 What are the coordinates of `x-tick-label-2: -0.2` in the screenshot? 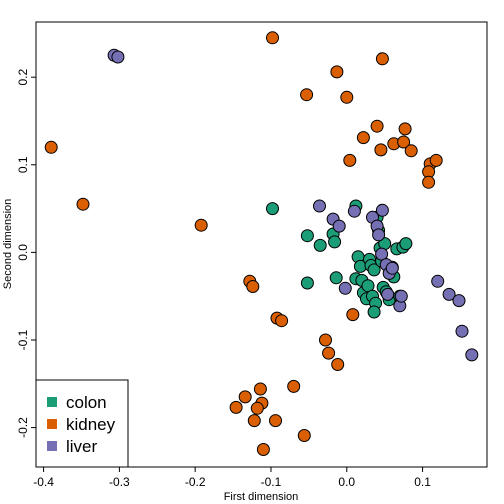 It's located at (195, 482).